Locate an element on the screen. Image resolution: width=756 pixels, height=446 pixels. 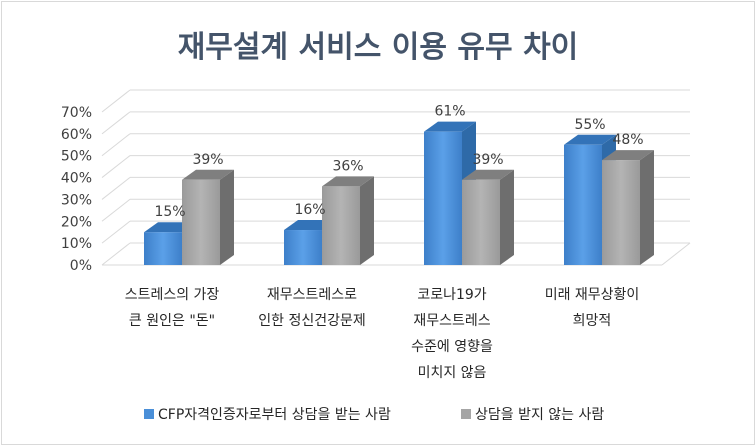
y-tick-label: 40% is located at coordinates (76, 179).